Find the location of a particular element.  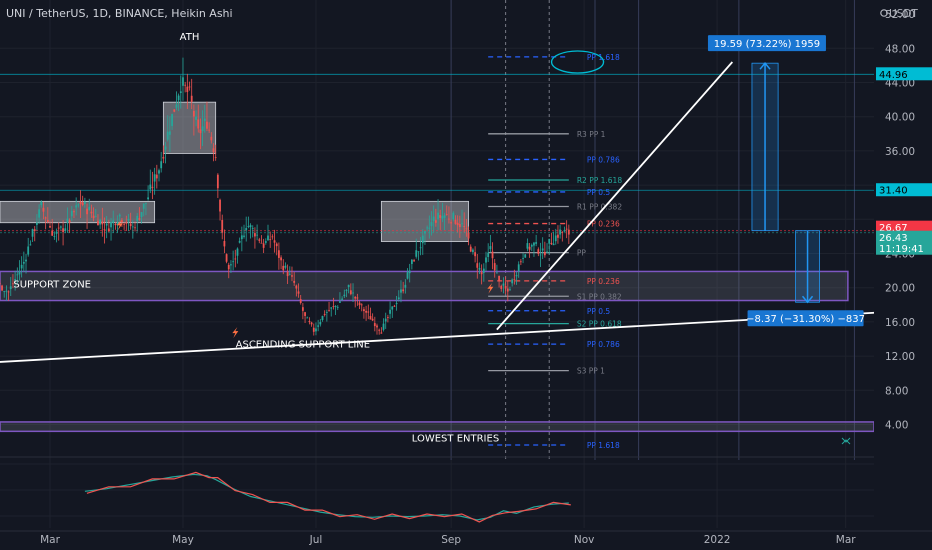

currency-label: USDT is located at coordinates (903, 14).